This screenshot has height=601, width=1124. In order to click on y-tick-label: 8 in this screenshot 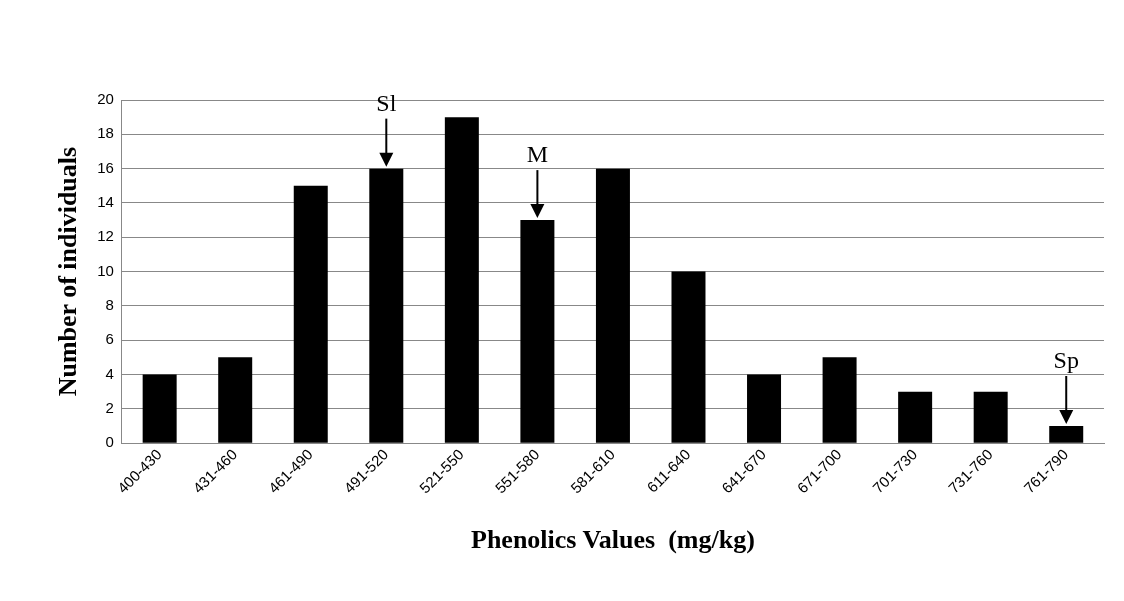, I will do `click(109, 305)`.